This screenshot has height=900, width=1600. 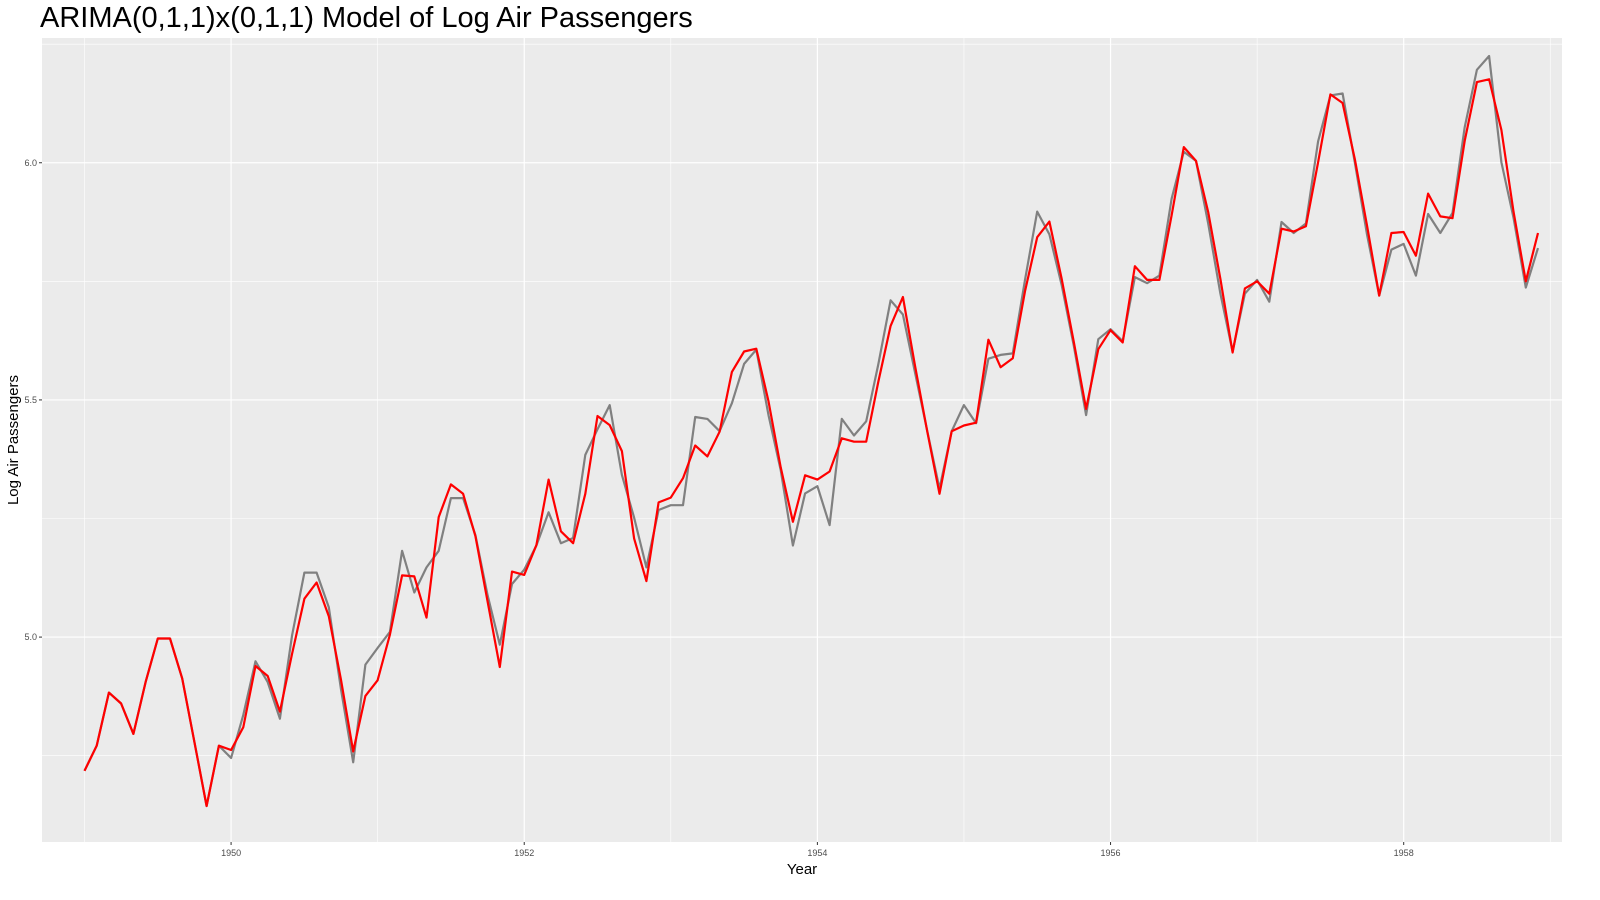 What do you see at coordinates (817, 853) in the screenshot?
I see `x-tick-label: 1954` at bounding box center [817, 853].